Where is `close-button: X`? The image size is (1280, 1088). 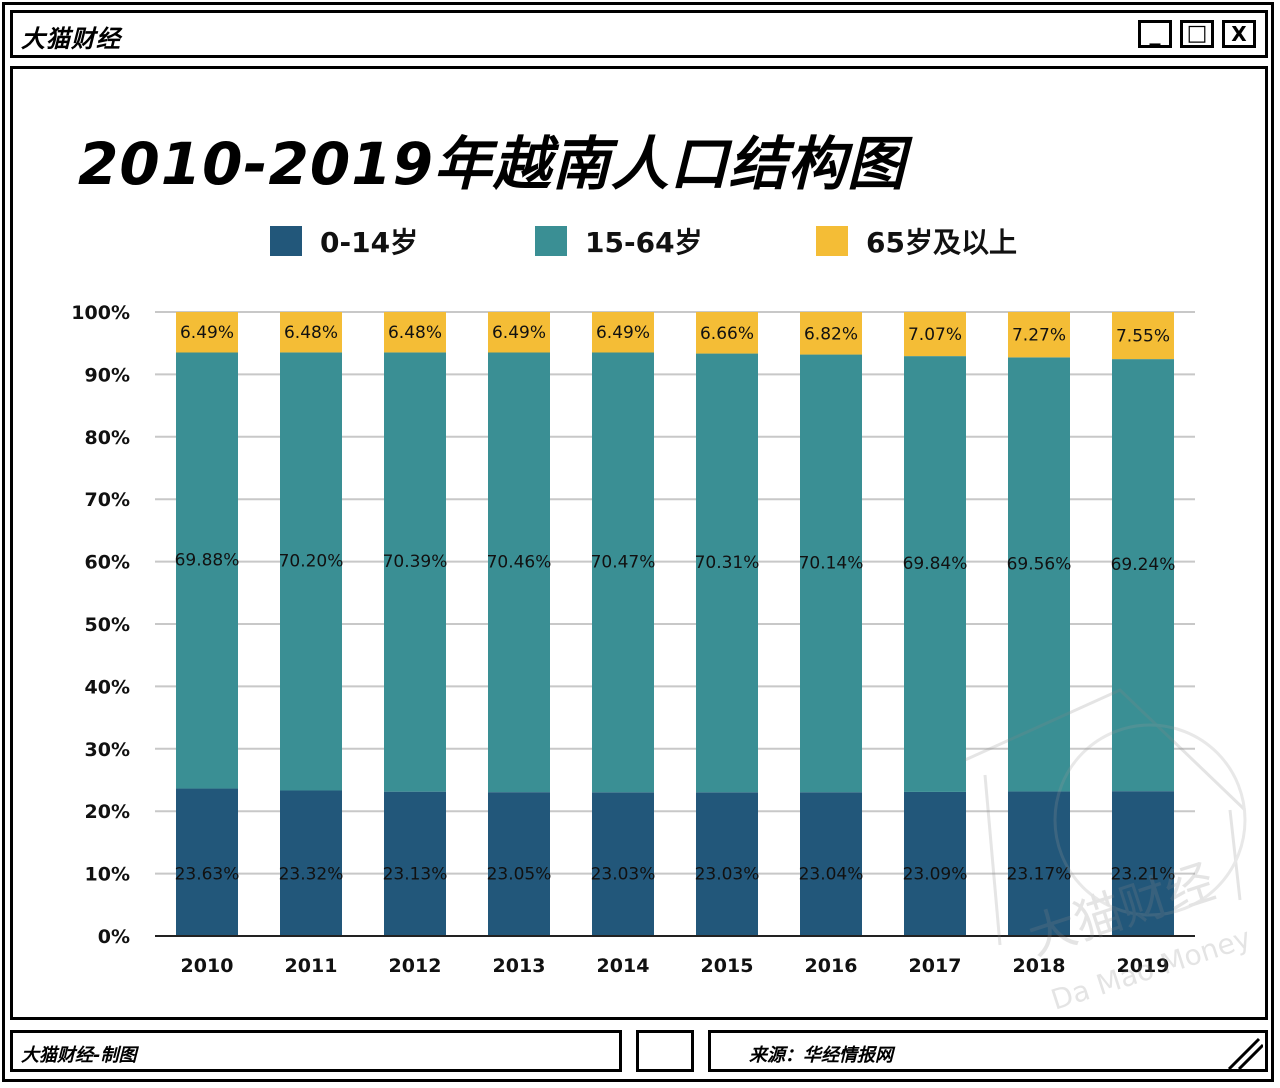 close-button: X is located at coordinates (1239, 34).